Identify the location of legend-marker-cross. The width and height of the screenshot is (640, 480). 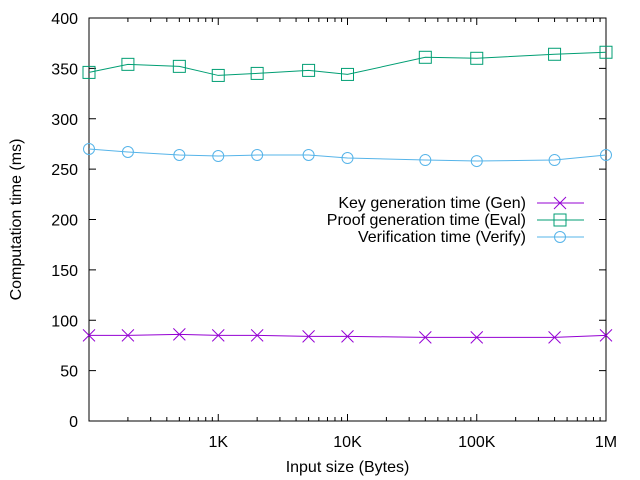
(560, 203).